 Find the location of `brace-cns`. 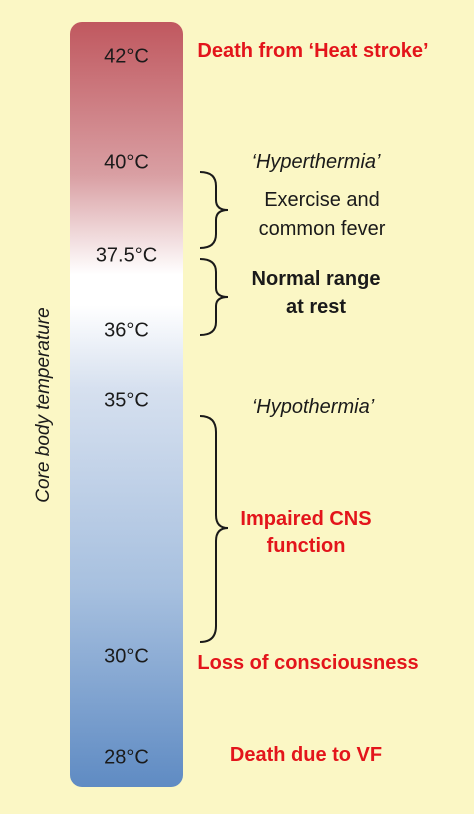

brace-cns is located at coordinates (214, 529).